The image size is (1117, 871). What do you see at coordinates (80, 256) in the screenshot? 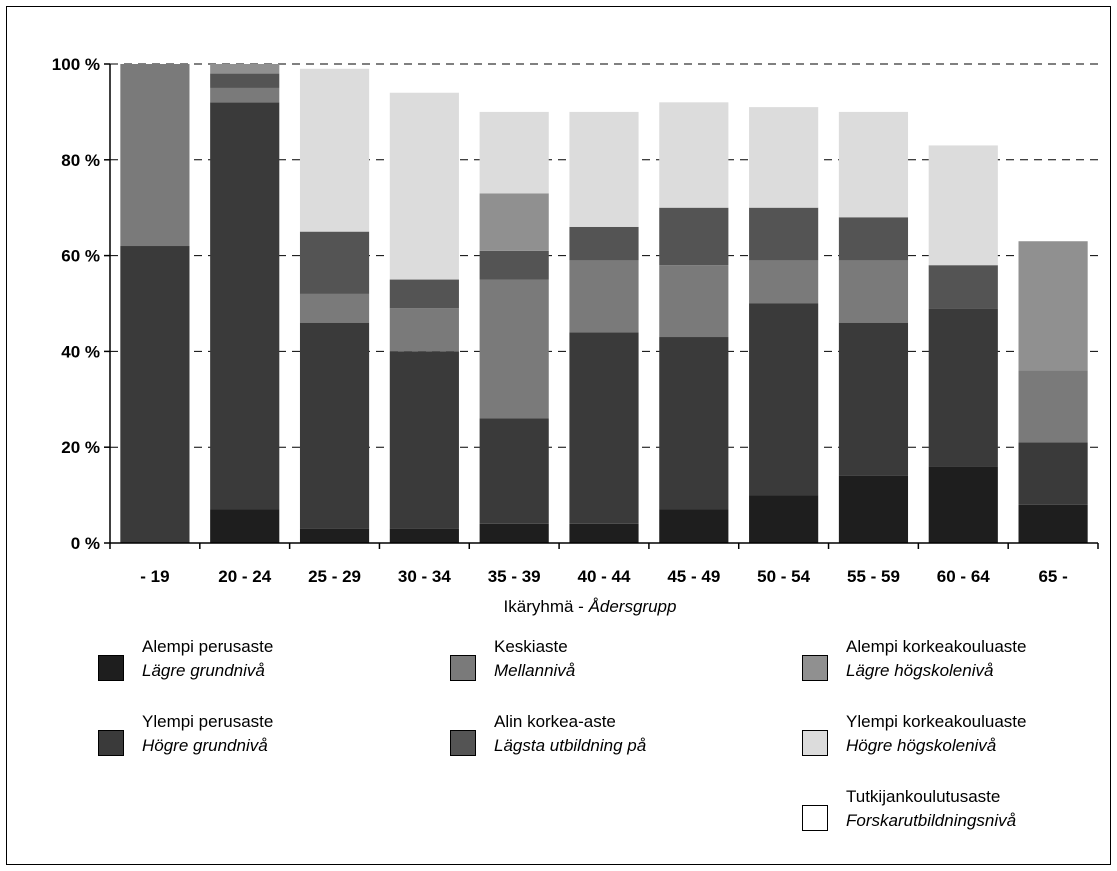
I see `y-tick-label: 60 %` at bounding box center [80, 256].